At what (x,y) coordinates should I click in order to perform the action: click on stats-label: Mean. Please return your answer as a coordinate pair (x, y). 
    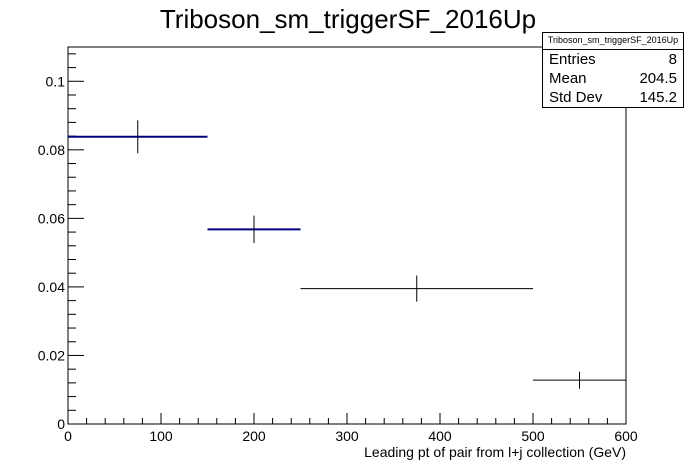
    Looking at the image, I should click on (568, 78).